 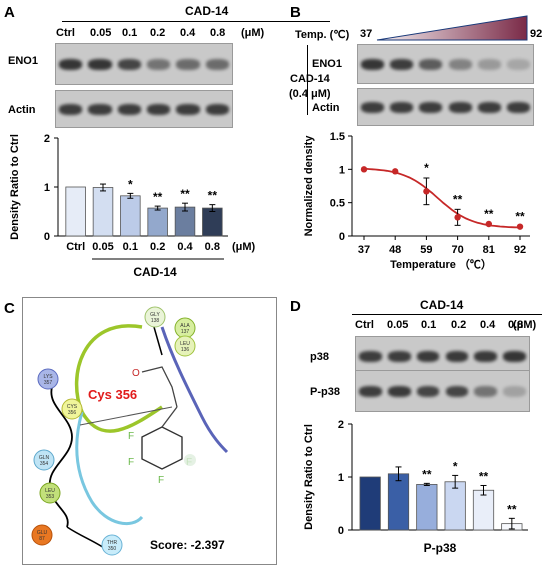 I want to click on pocket-contour-blue, so click(x=109, y=468).